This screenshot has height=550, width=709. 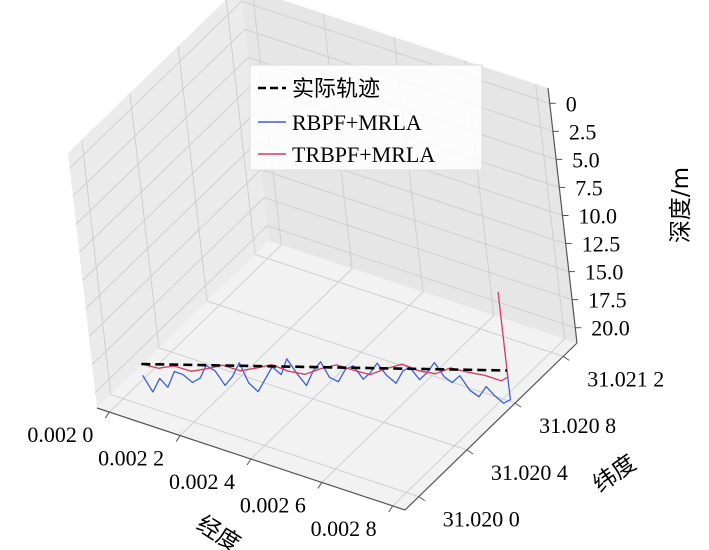 I want to click on legend-box, so click(x=366, y=117).